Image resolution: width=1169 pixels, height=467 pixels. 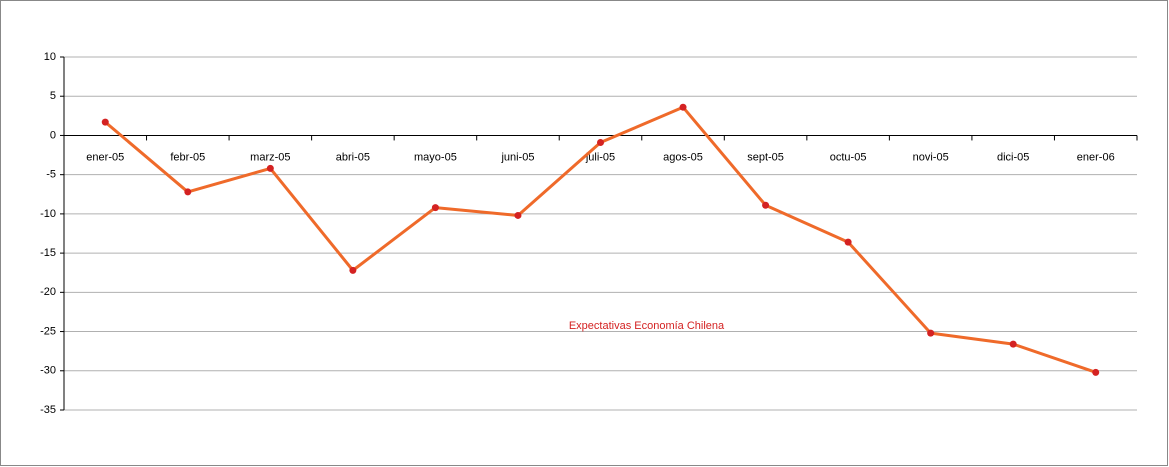 I want to click on y-tick-label: -15, so click(x=48, y=253).